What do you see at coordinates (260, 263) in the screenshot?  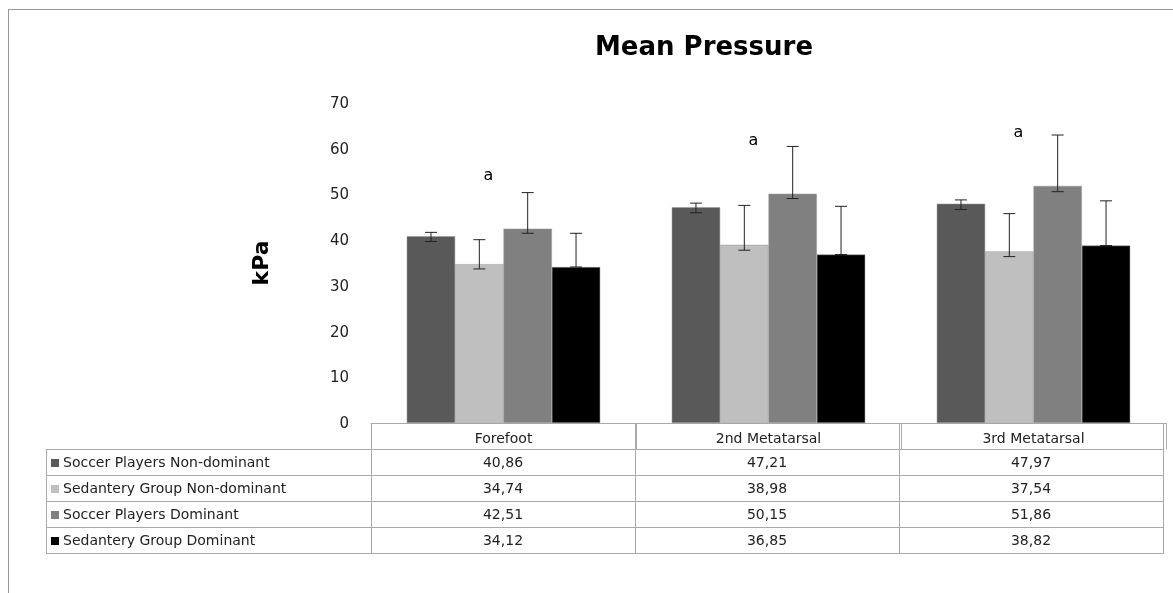 I see `y-axis-title: kPa` at bounding box center [260, 263].